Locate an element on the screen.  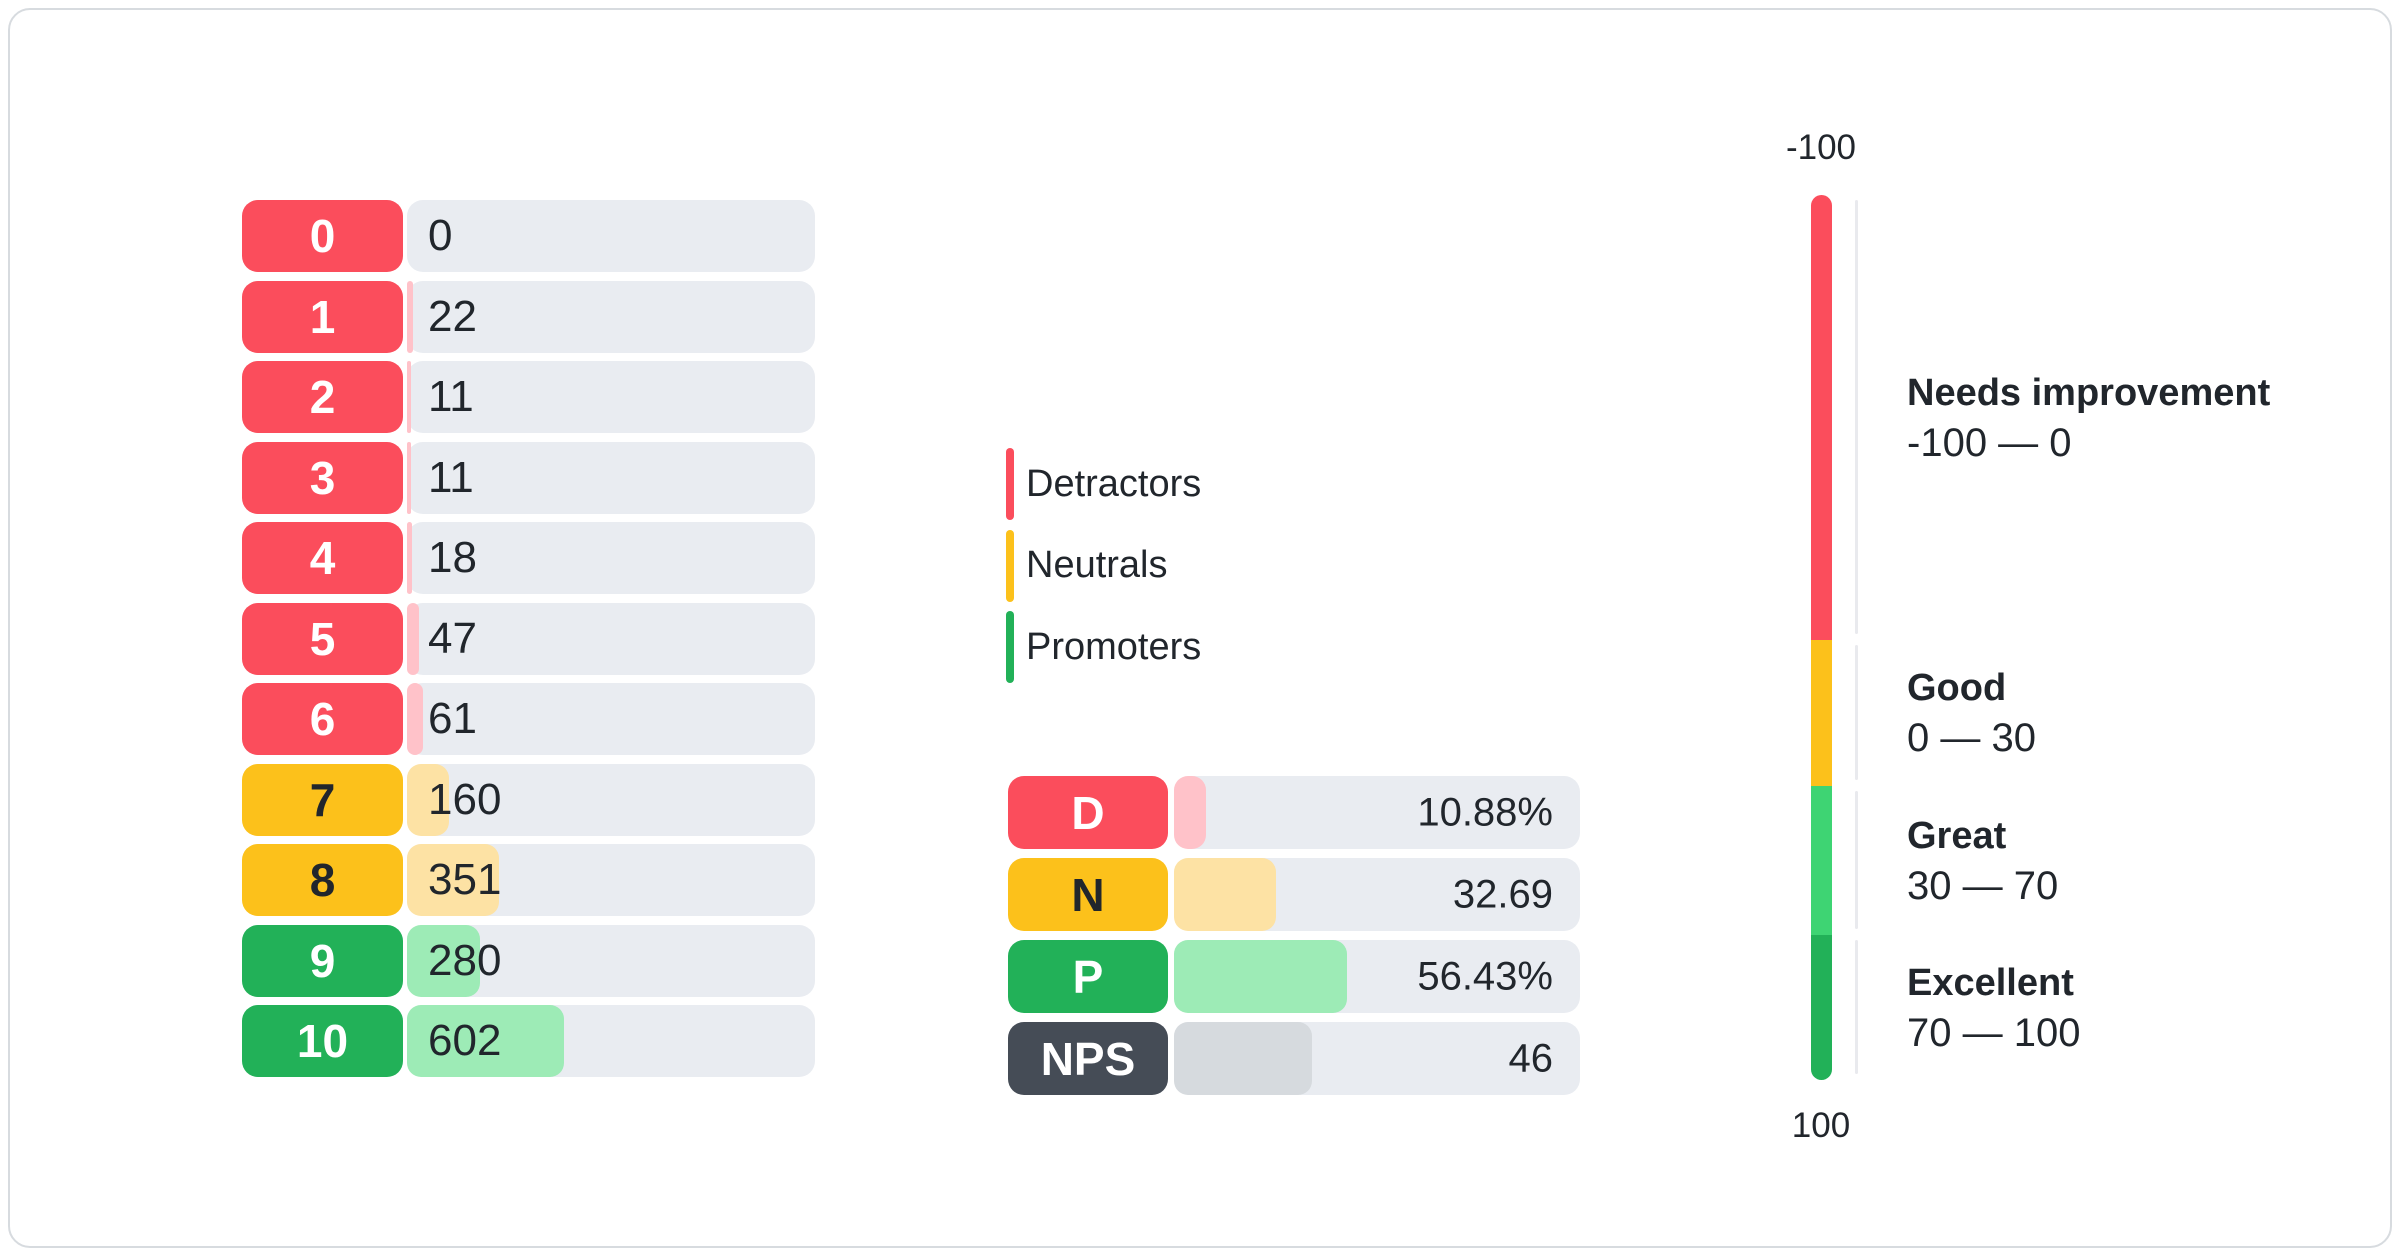
legend-label: Neutrals is located at coordinates (1097, 565).